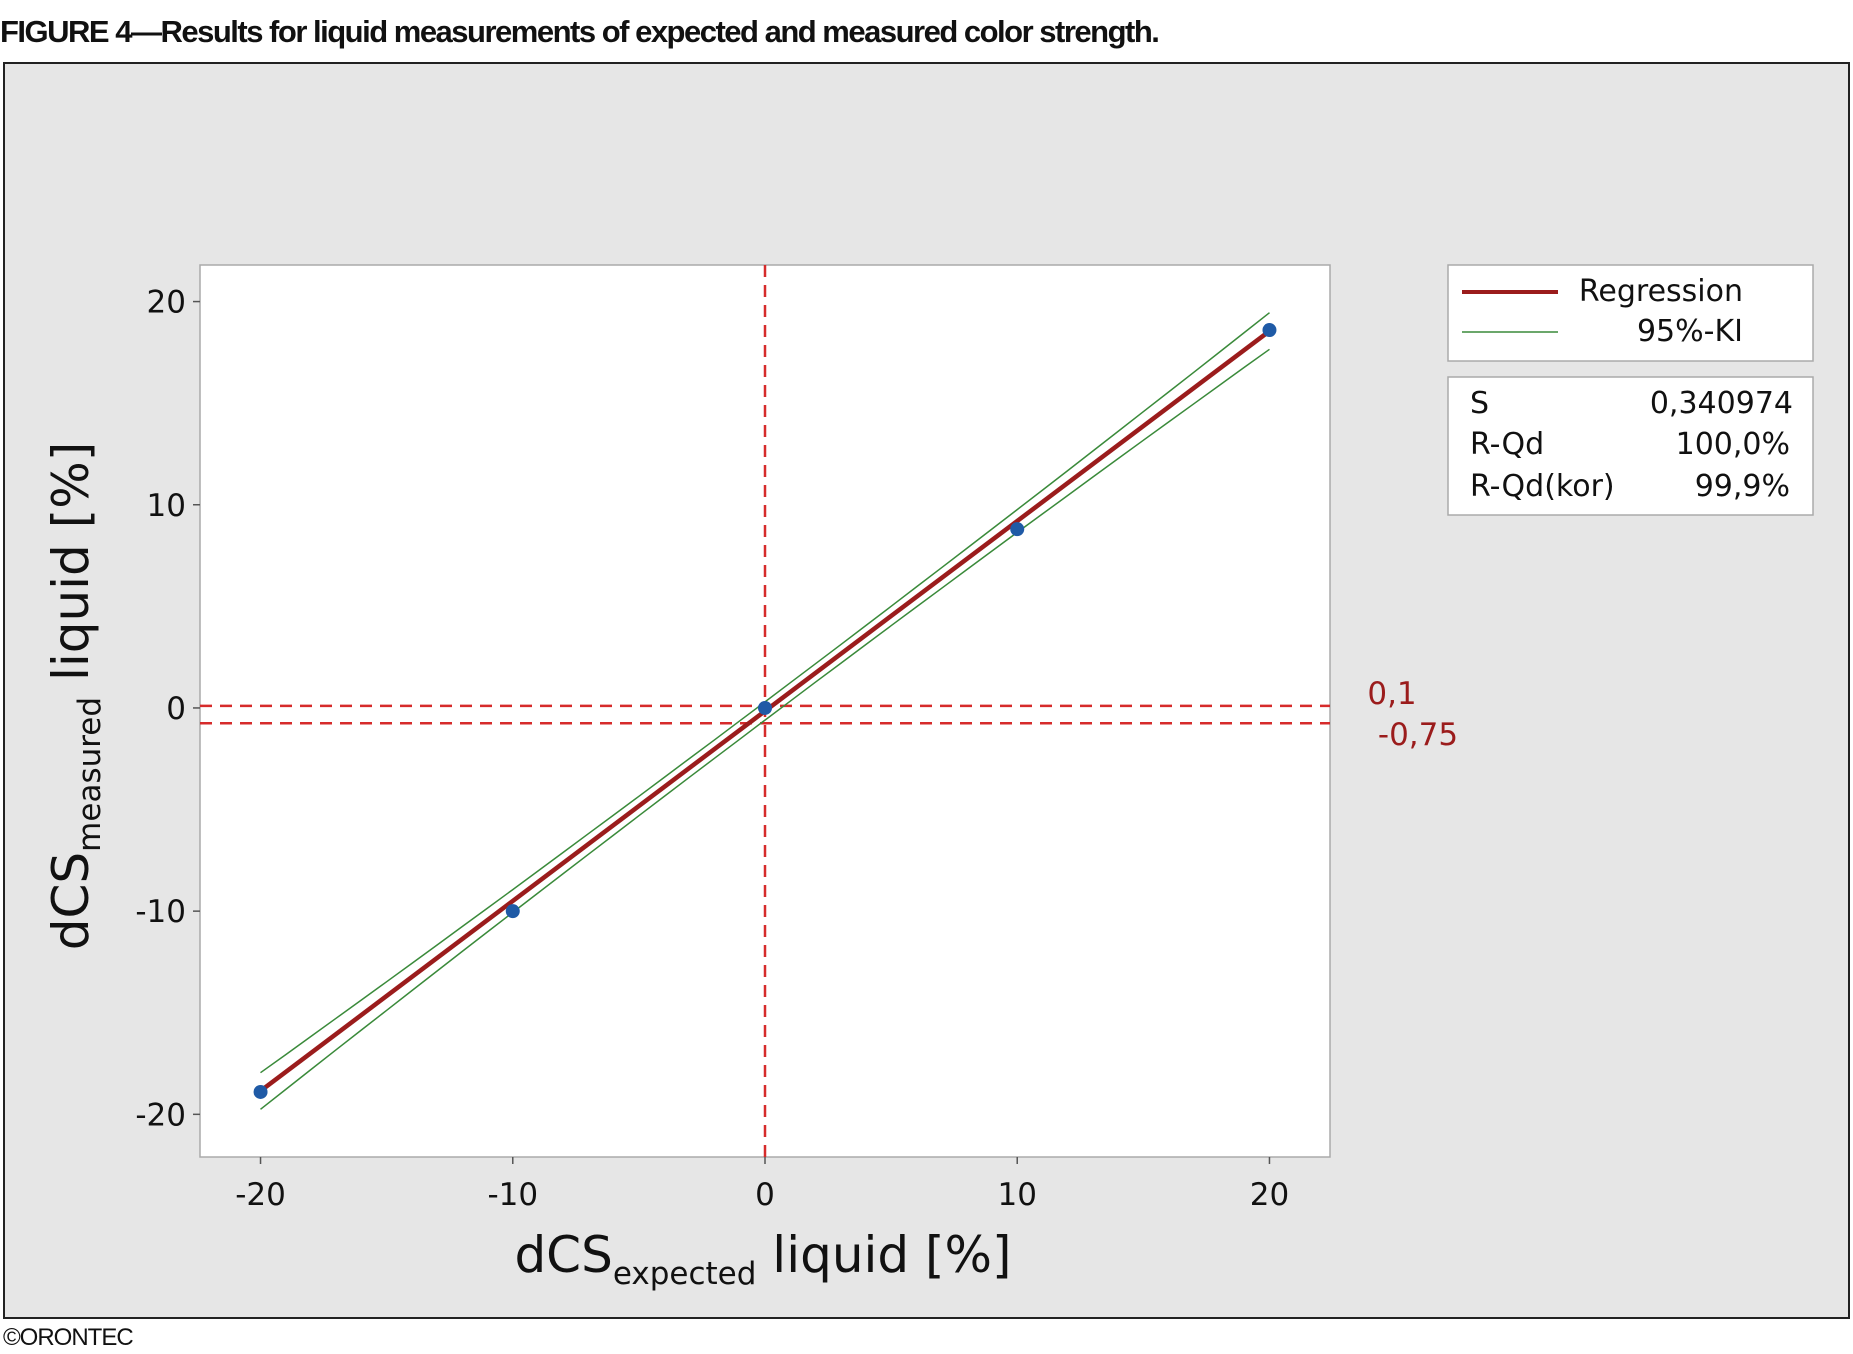 The width and height of the screenshot is (1853, 1354). Describe the element at coordinates (176, 709) in the screenshot. I see `y-tick-label: 0` at that location.